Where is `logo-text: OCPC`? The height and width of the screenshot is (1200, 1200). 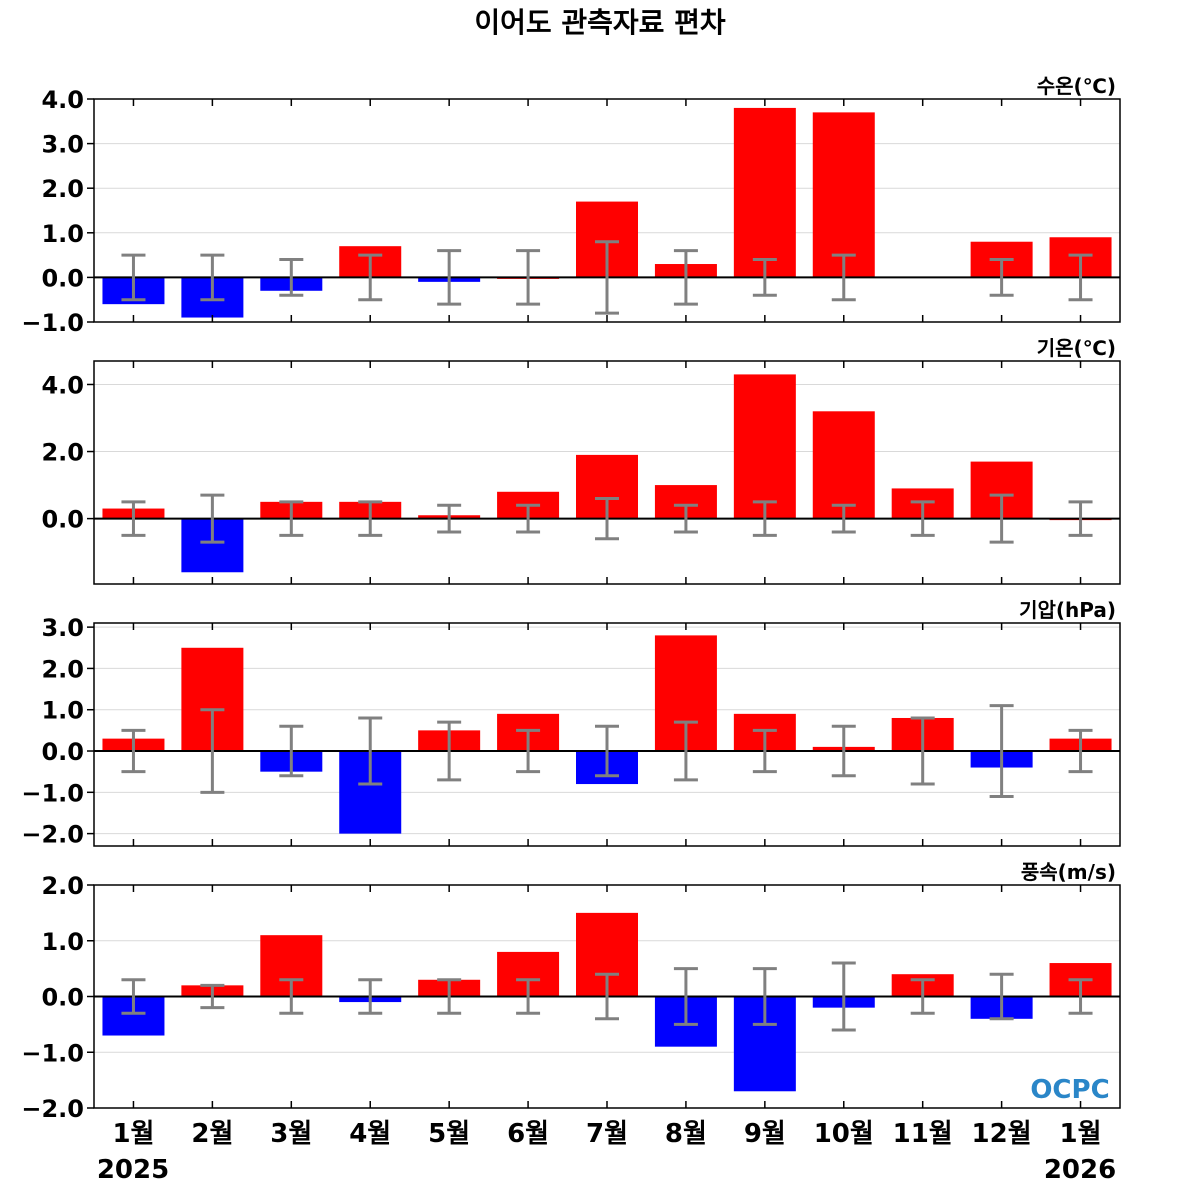
logo-text: OCPC is located at coordinates (1069, 1090).